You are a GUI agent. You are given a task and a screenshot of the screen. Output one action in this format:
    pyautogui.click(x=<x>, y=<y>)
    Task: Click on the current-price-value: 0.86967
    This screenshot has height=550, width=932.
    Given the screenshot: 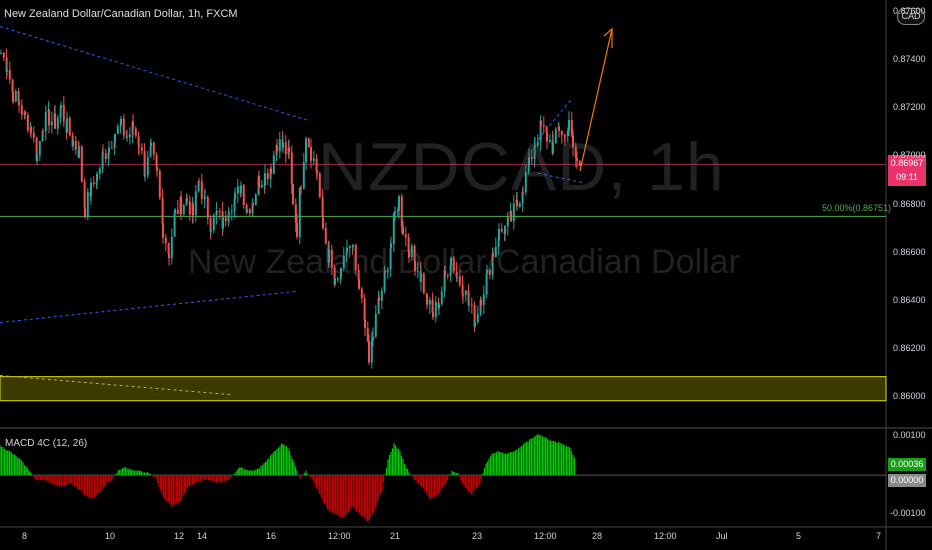 What is the action you would take?
    pyautogui.click(x=907, y=163)
    